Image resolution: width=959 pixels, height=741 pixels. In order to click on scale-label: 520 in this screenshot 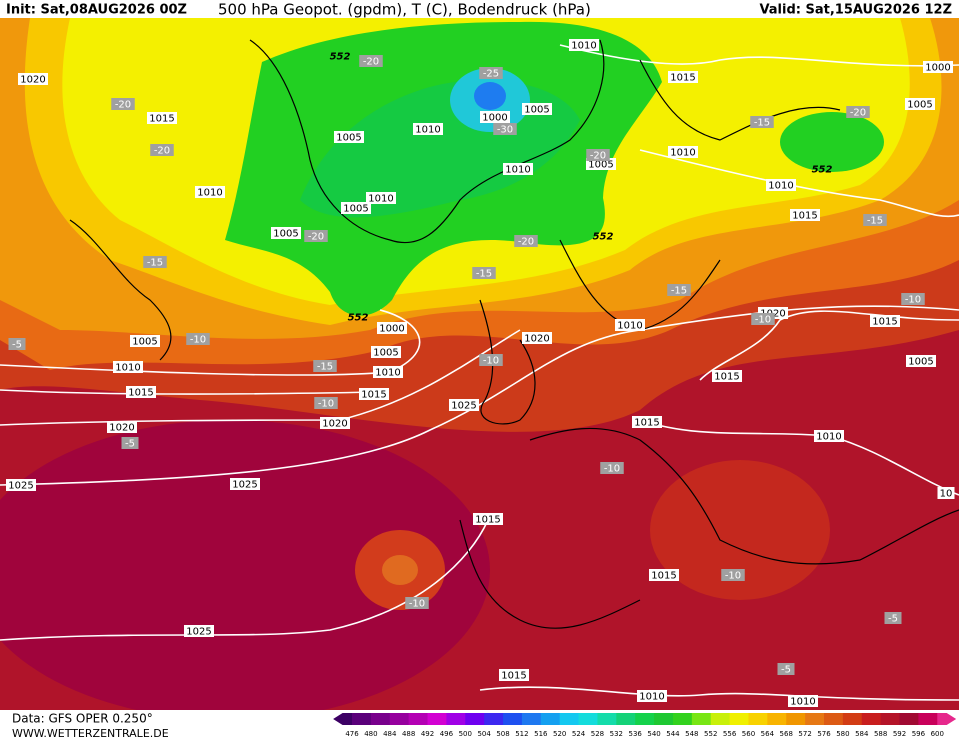, I will do `click(559, 734)`.